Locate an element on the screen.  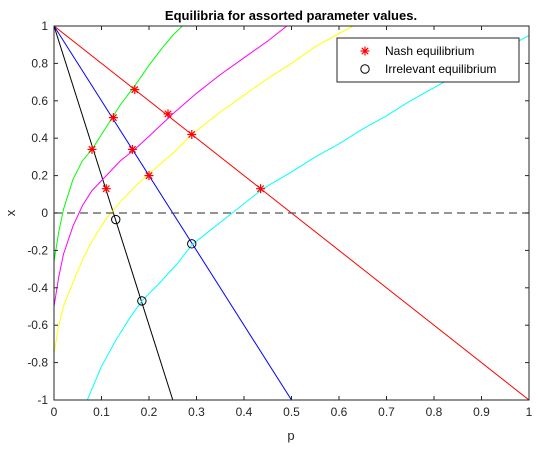
y-tick-label: -0.8 is located at coordinates (37, 363).